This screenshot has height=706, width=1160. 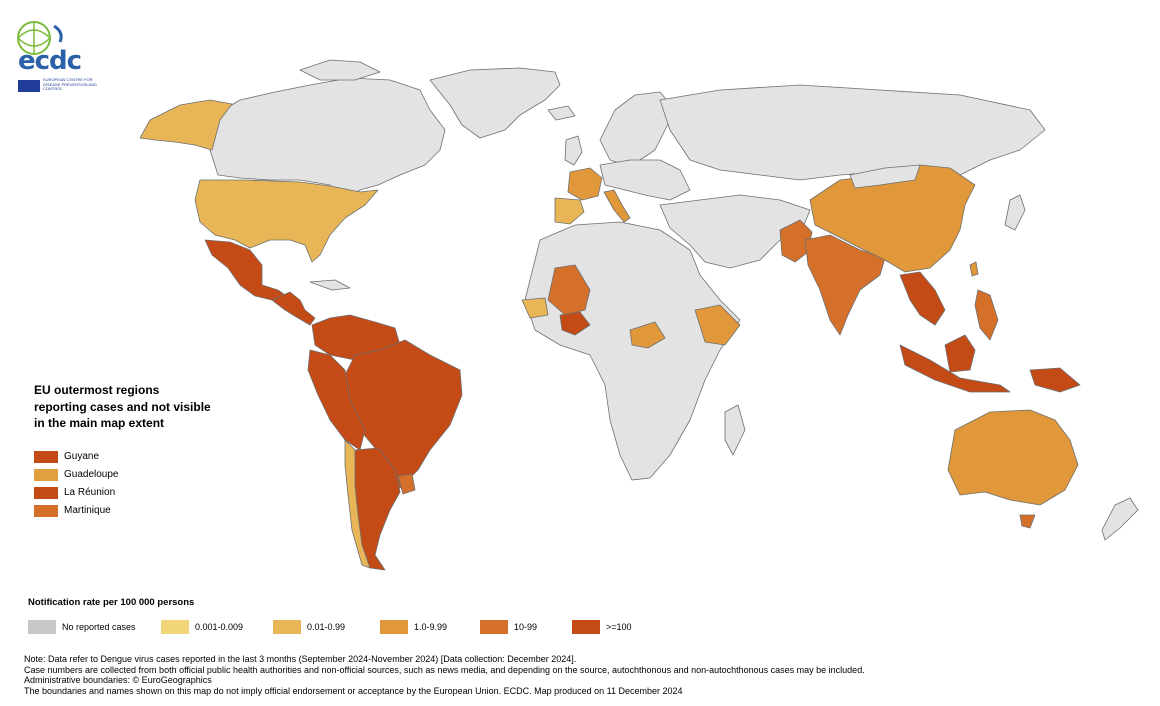 I want to click on country-chile, so click(x=357, y=504).